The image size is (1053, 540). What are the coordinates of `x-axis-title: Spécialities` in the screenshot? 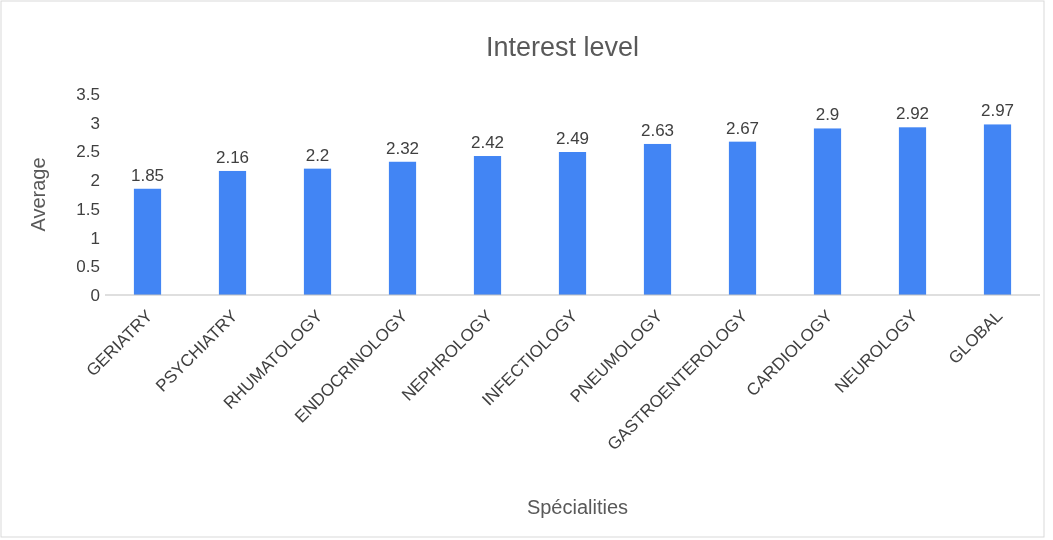 It's located at (577, 507).